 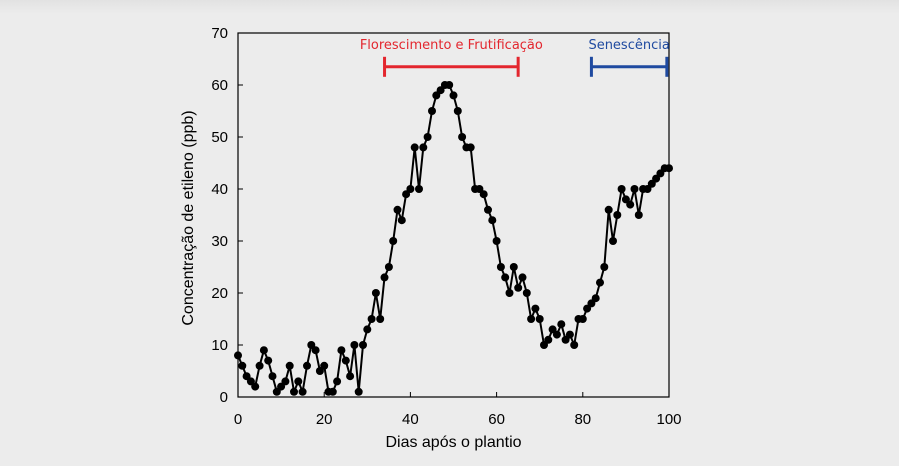 What do you see at coordinates (188, 217) in the screenshot?
I see `y-axis-title: Concentração de etileno (ppb)` at bounding box center [188, 217].